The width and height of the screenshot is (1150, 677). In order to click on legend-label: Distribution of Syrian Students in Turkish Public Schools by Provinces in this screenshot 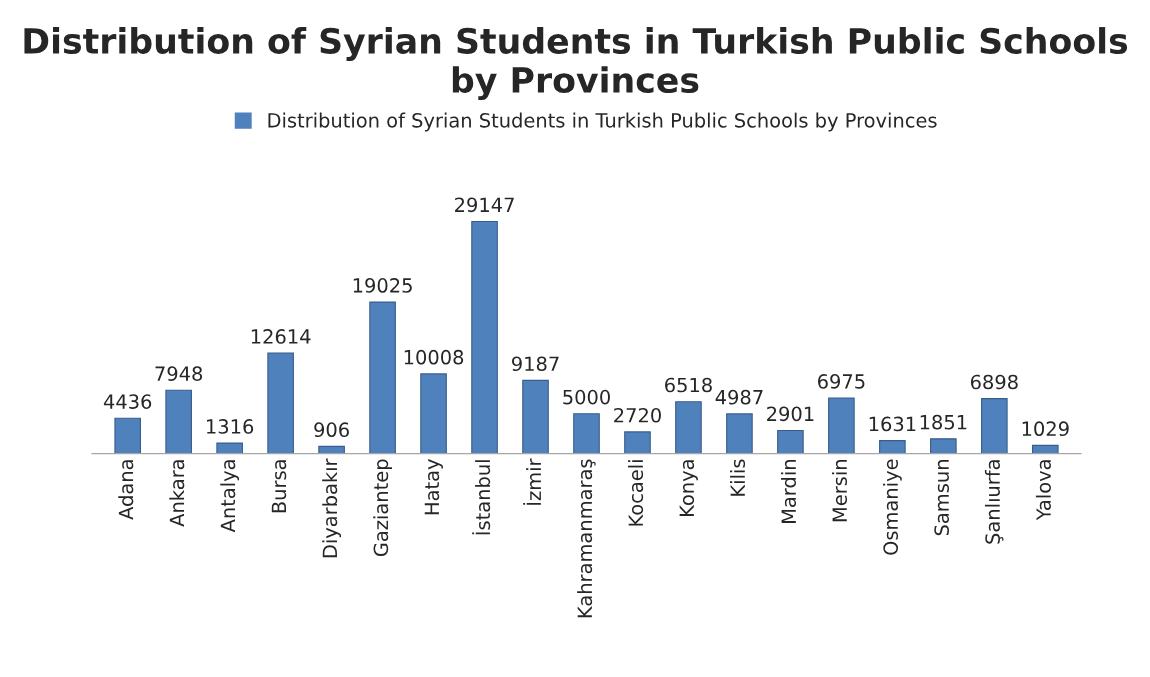, I will do `click(602, 122)`.